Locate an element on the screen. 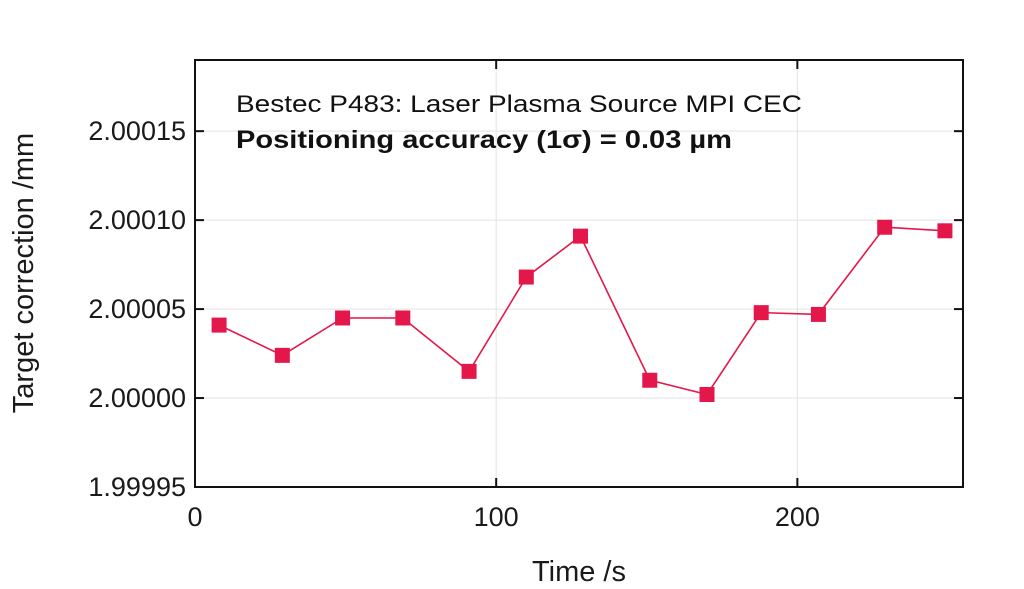  x-tick-labels: 0 100 200 is located at coordinates (503, 517).